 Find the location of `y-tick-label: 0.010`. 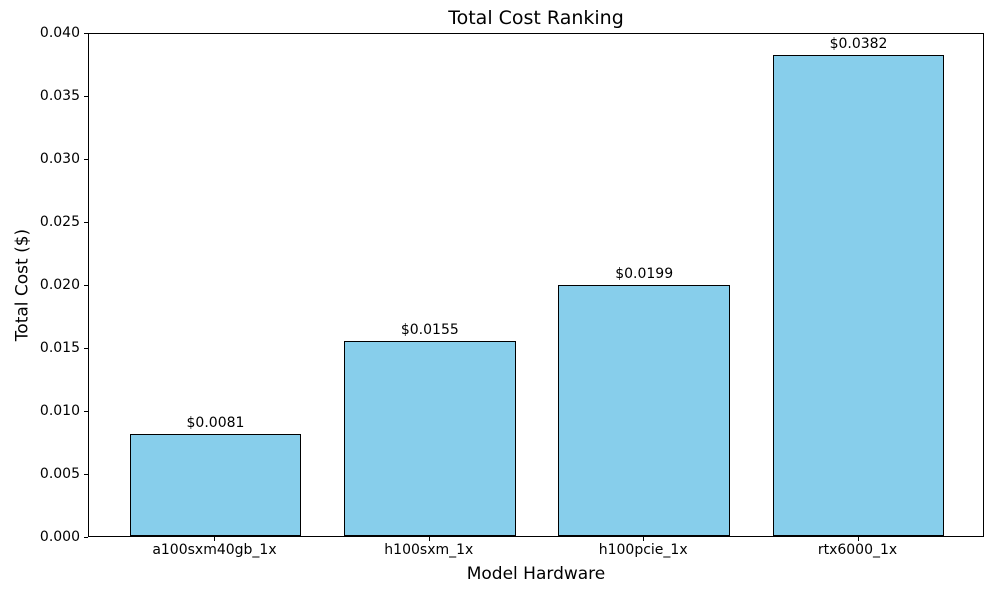

y-tick-label: 0.010 is located at coordinates (59, 411).